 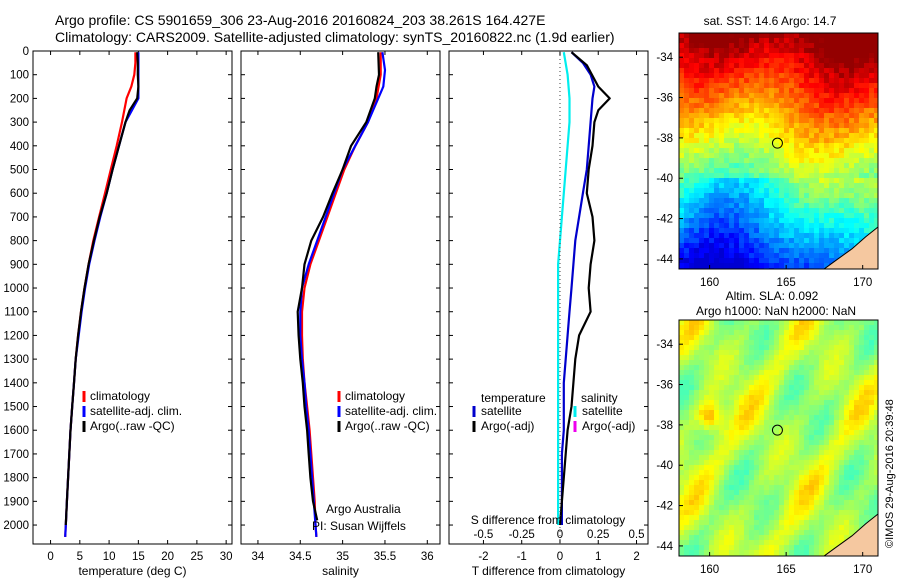 What do you see at coordinates (167, 557) in the screenshot?
I see `x-tick-label: 20` at bounding box center [167, 557].